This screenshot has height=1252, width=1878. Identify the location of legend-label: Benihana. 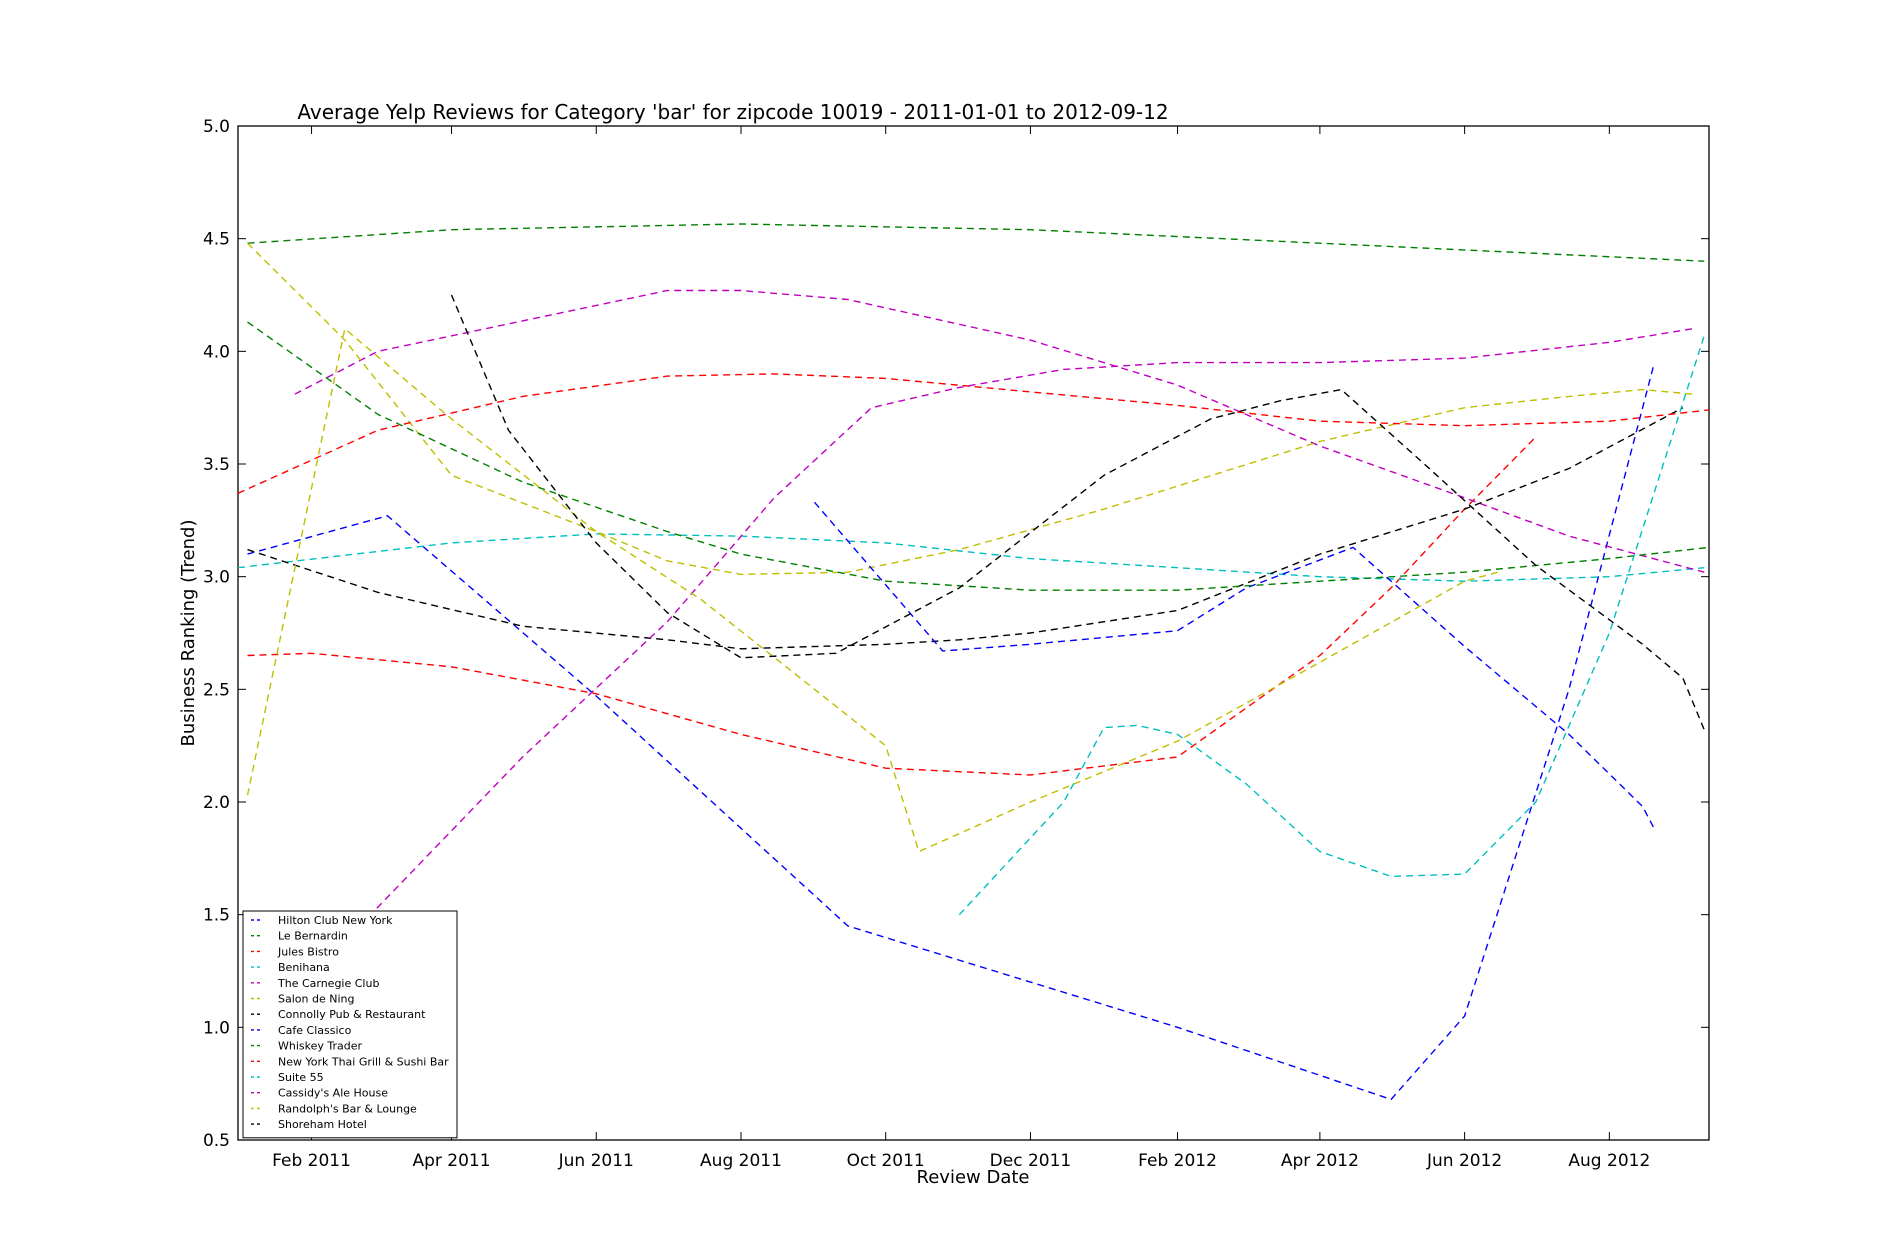
(304, 967).